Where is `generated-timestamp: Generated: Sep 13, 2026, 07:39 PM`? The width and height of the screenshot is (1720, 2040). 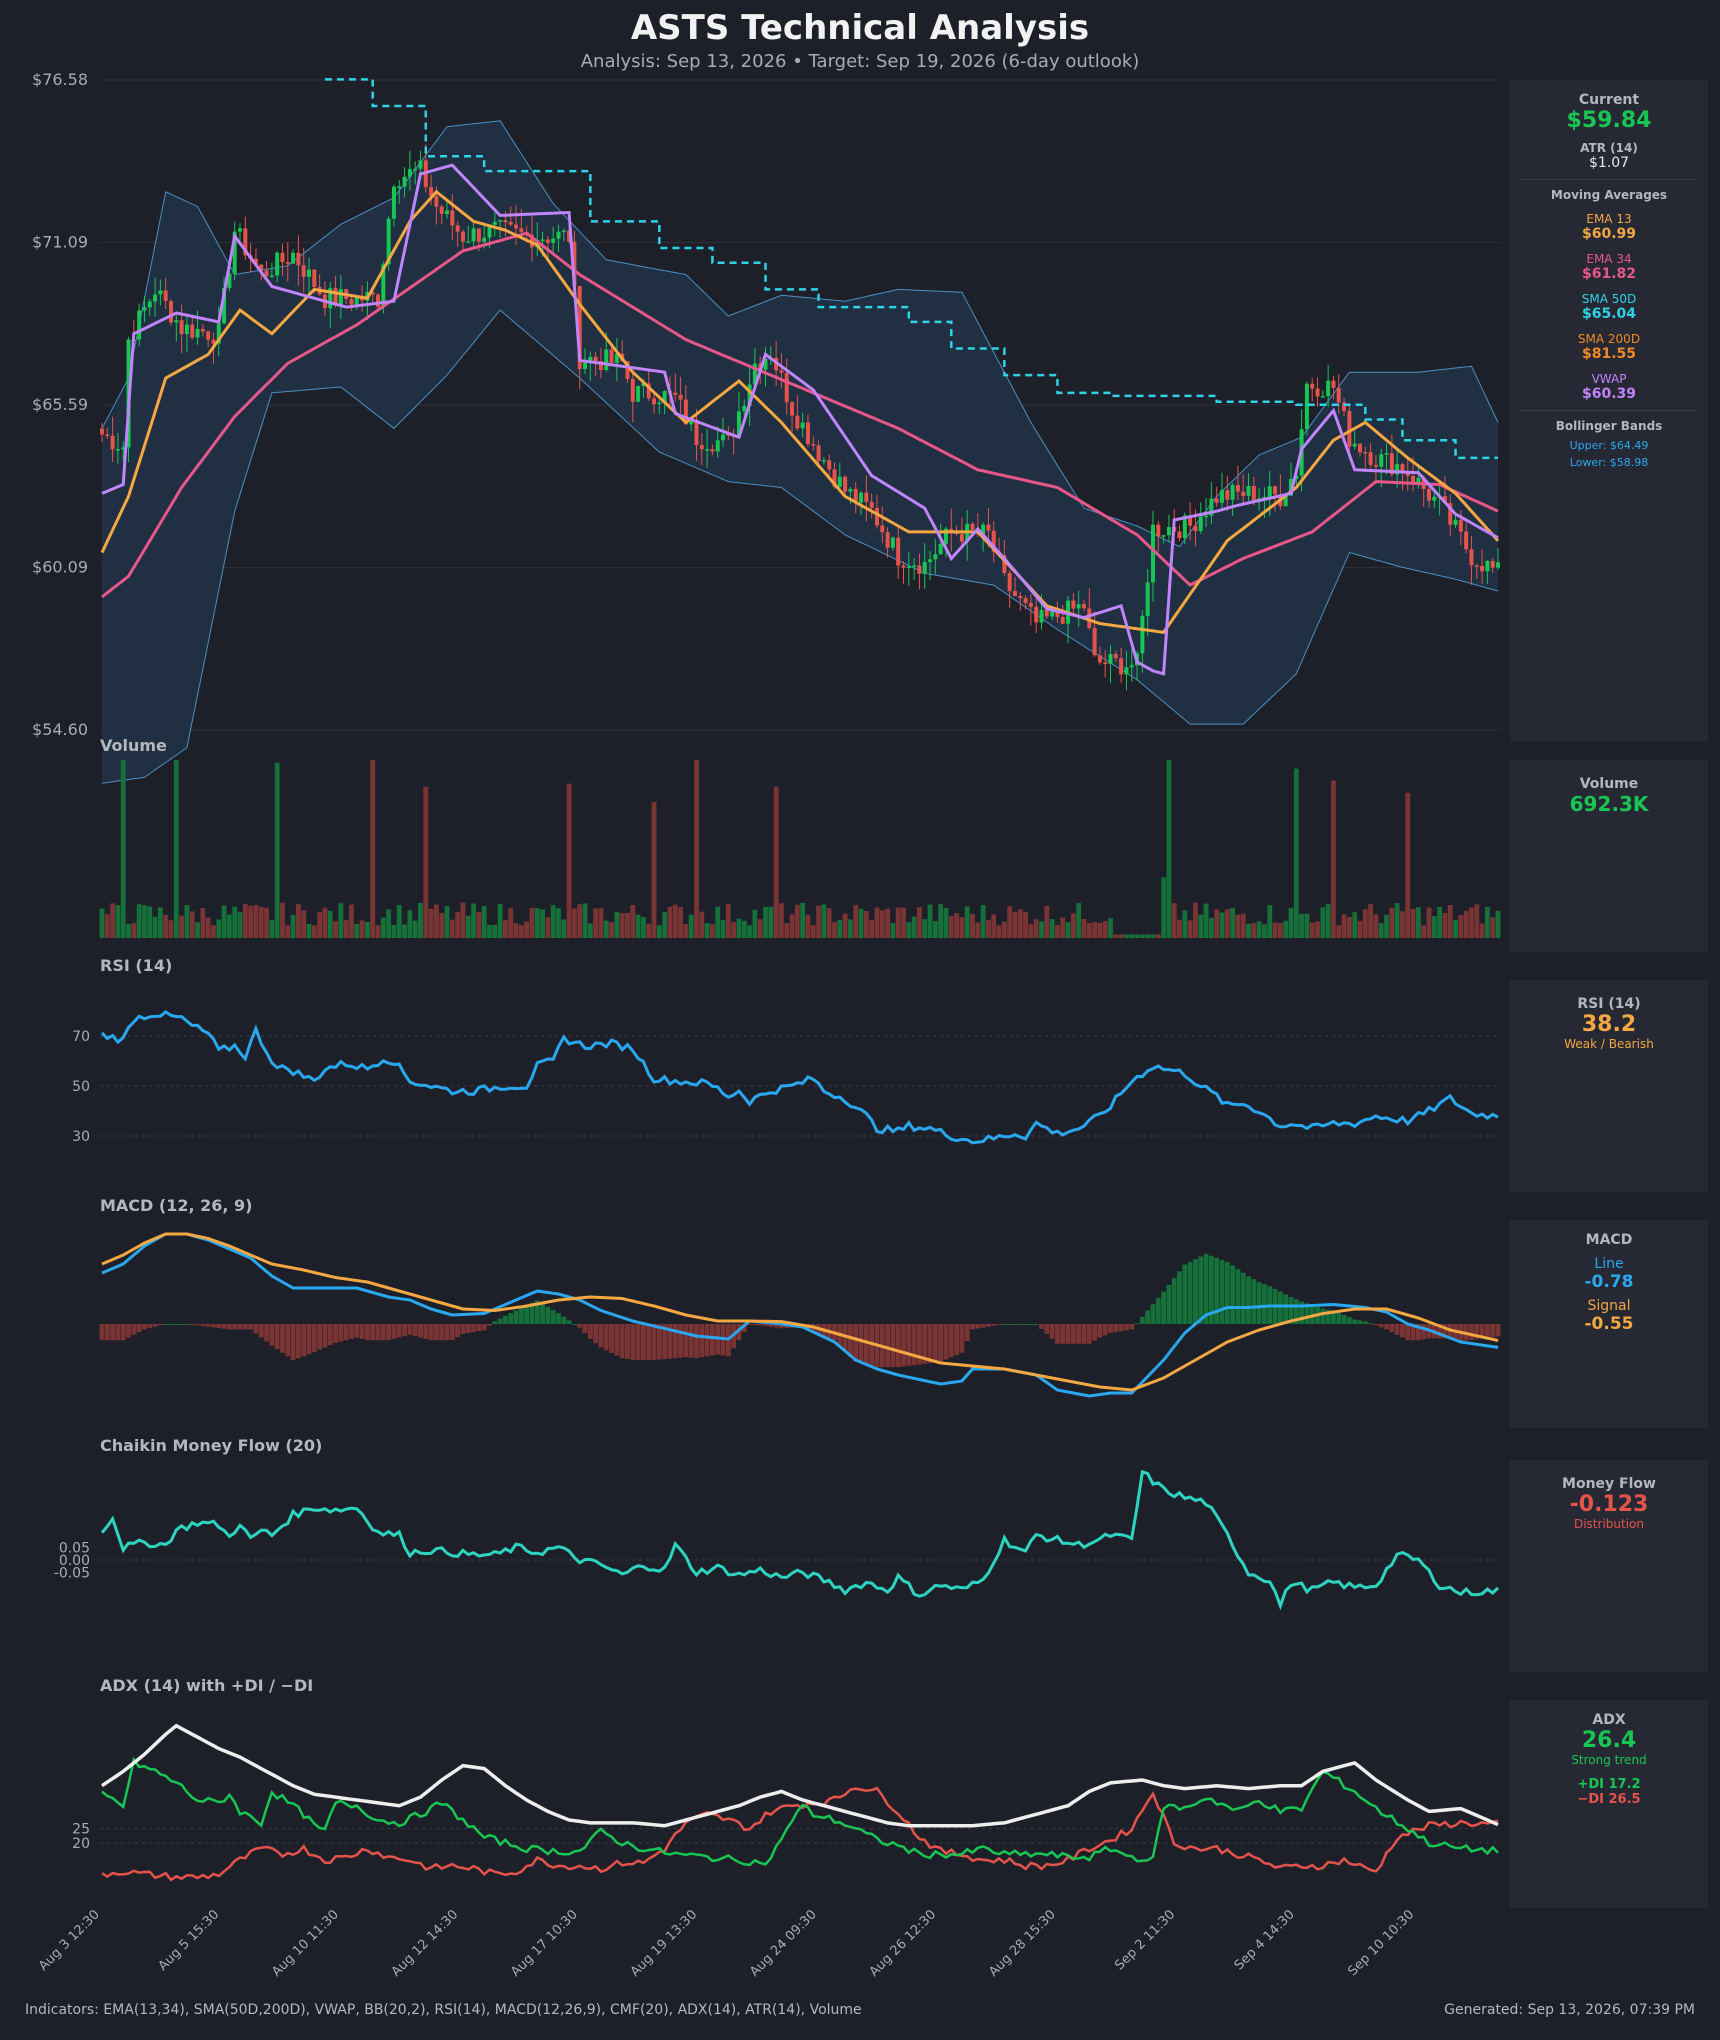 generated-timestamp: Generated: Sep 13, 2026, 07:39 PM is located at coordinates (1569, 2010).